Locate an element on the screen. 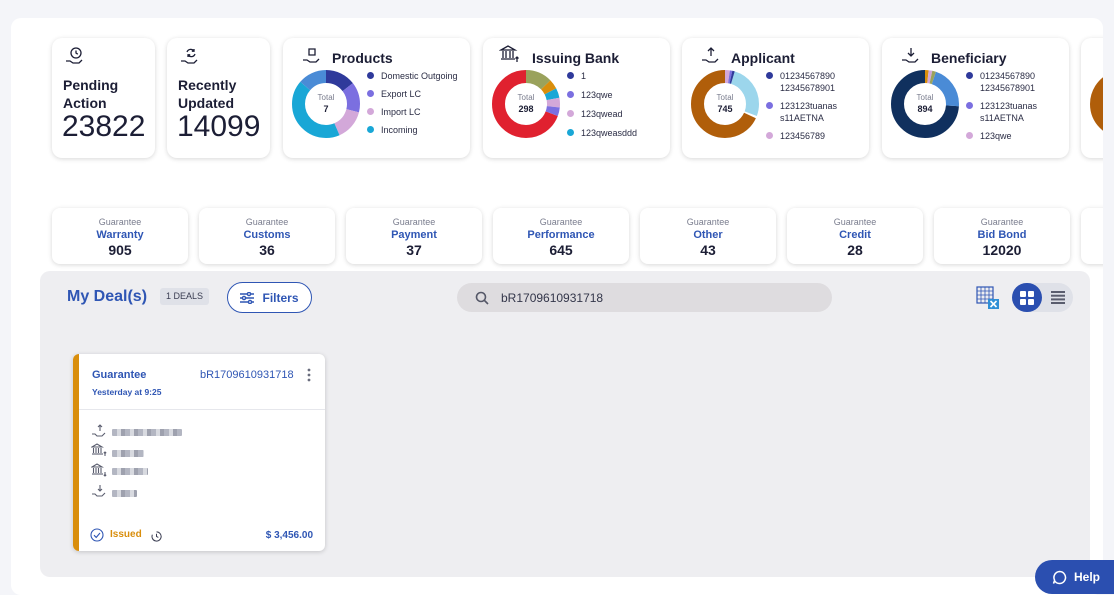  guarantee-warranty-card: Guarantee Warranty 905 is located at coordinates (120, 236).